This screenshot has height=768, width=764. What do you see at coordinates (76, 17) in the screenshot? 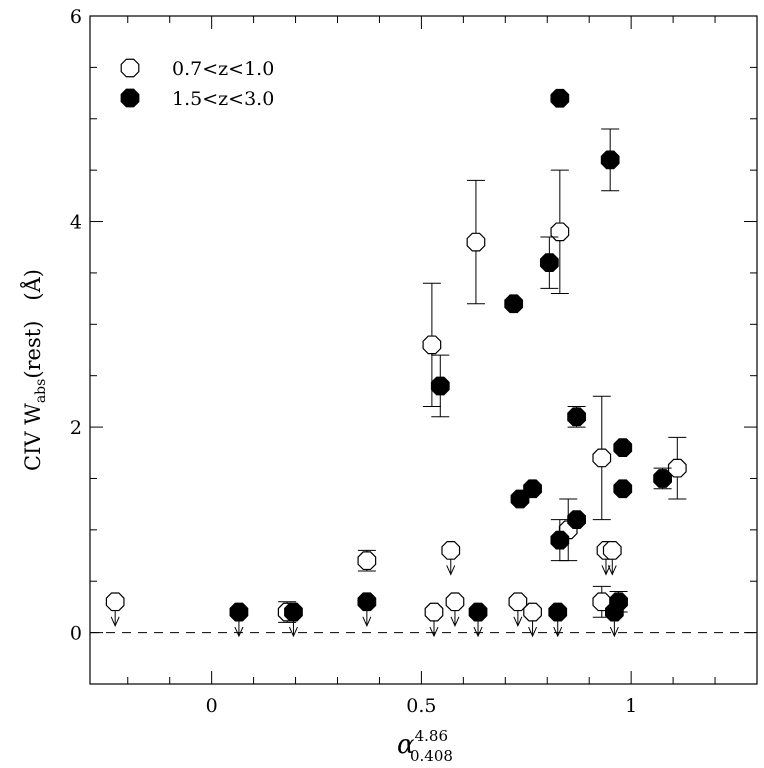
I see `y-tick-label: 6` at bounding box center [76, 17].